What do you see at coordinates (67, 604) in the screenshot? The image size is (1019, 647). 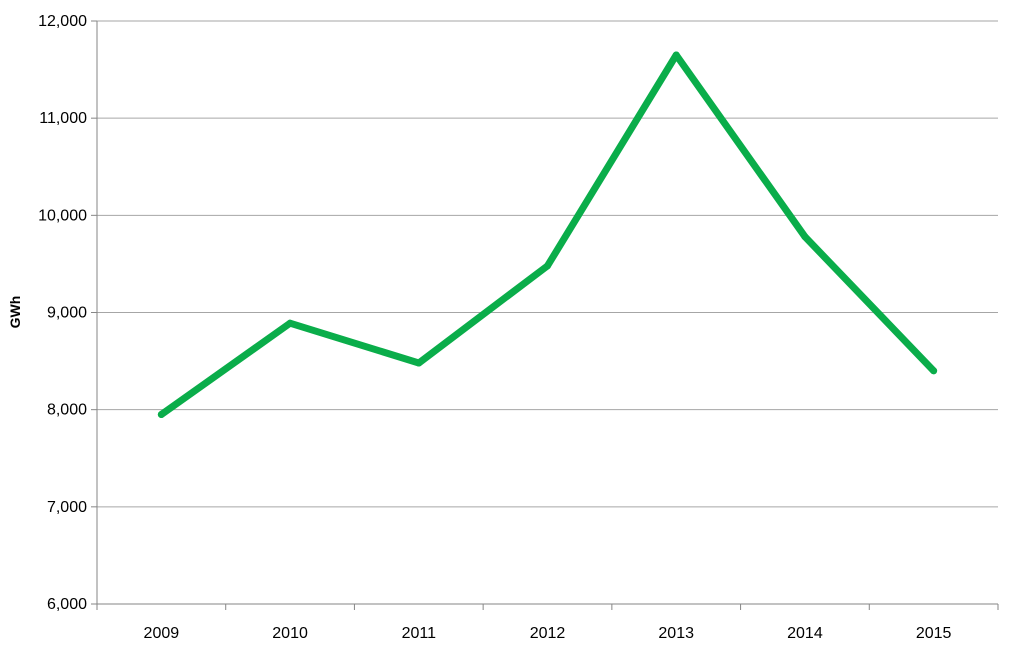 I see `y-tick-label-6000: 6,000` at bounding box center [67, 604].